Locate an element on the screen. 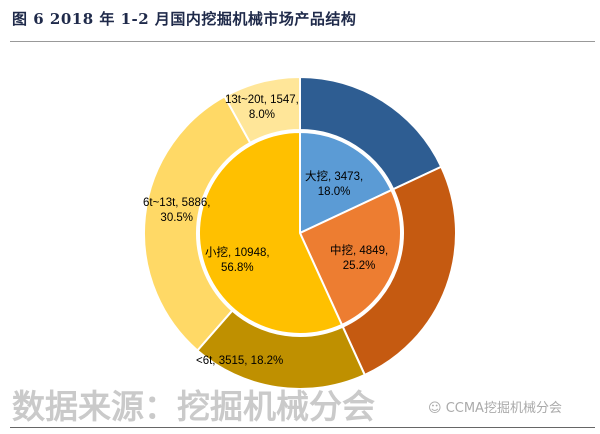  label-line: 大挖, 3473, is located at coordinates (334, 177).